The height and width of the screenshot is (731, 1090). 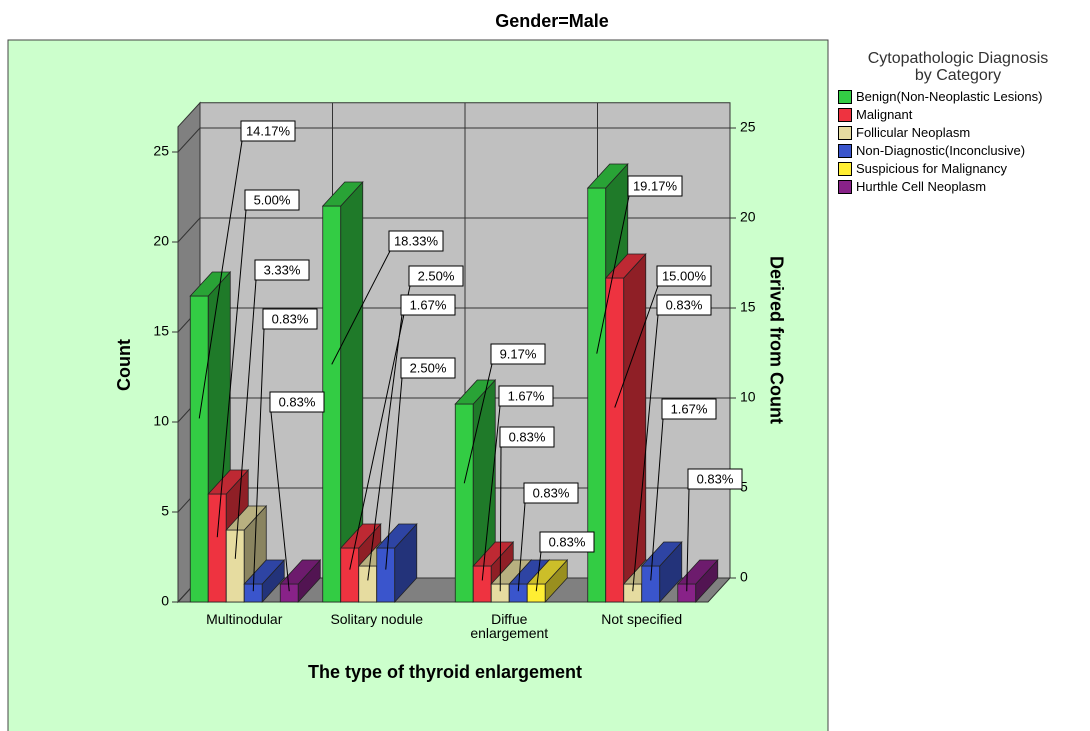 What do you see at coordinates (932, 168) in the screenshot?
I see `legend-label: Suspicious for Malignancy` at bounding box center [932, 168].